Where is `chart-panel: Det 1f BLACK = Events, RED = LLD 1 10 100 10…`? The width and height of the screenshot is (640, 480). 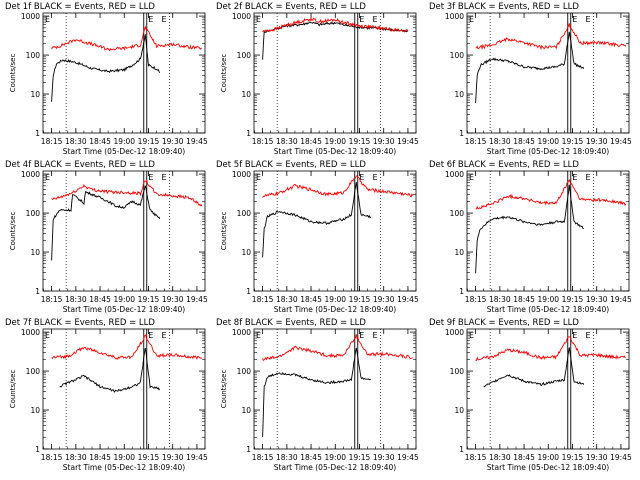 chart-panel: Det 1f BLACK = Events, RED = LLD 1 10 100 10… is located at coordinates (106, 79).